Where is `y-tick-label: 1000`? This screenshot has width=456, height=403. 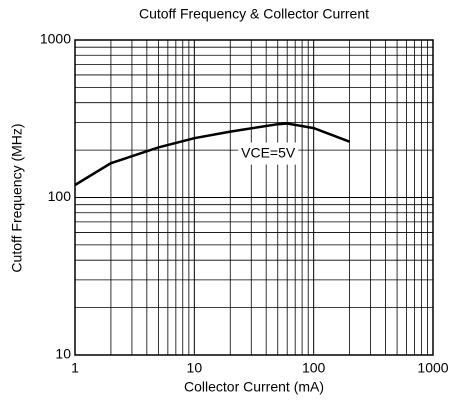 y-tick-label: 1000 is located at coordinates (55, 39).